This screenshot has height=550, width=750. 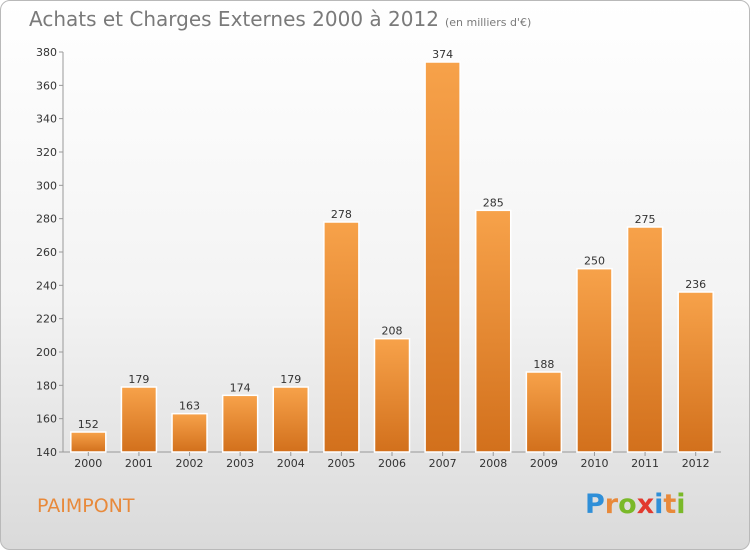 I want to click on bar-2012, so click(x=695, y=372).